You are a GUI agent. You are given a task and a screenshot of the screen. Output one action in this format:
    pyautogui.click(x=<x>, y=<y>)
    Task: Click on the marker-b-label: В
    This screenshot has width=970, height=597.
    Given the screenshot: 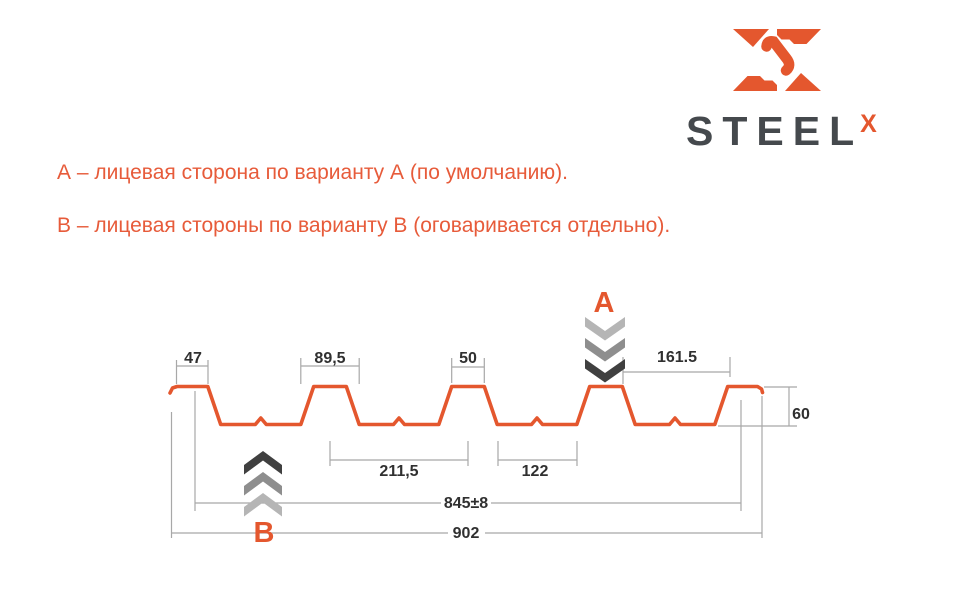 What is the action you would take?
    pyautogui.click(x=264, y=533)
    